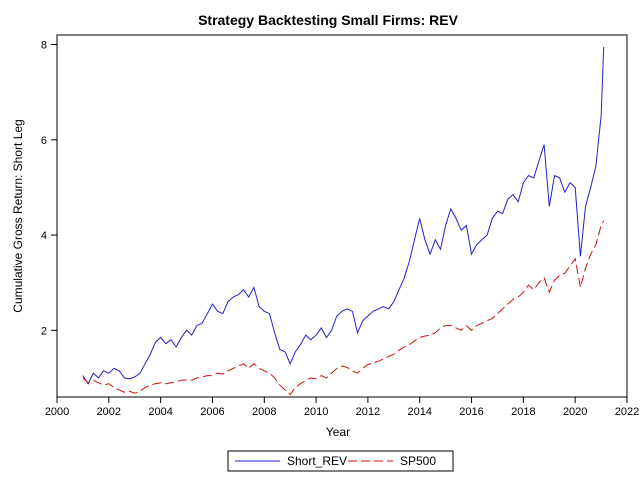 The height and width of the screenshot is (480, 640). I want to click on chart-title: Strategy Backtesting Small Firms: REV, so click(328, 20).